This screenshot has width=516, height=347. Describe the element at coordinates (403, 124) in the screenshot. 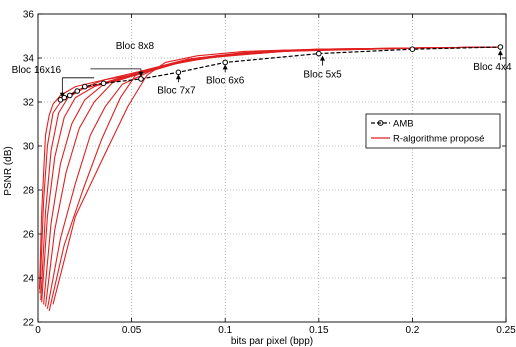

I see `legend-amb-label: AMB` at that location.